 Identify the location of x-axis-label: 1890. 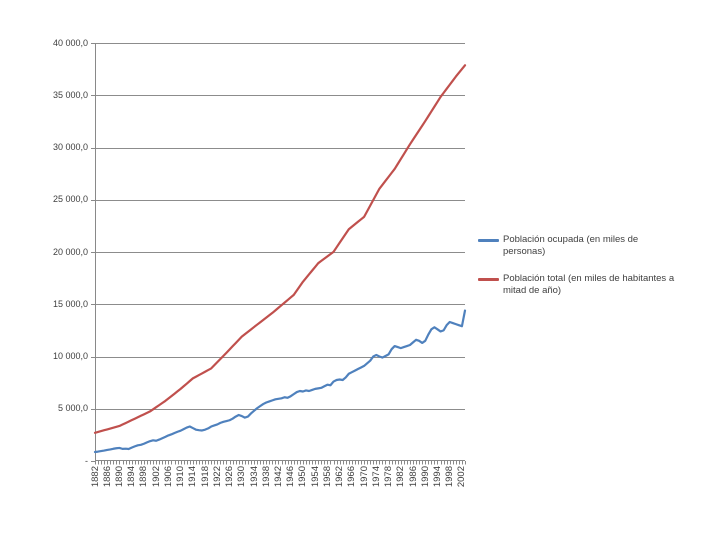
(119, 477).